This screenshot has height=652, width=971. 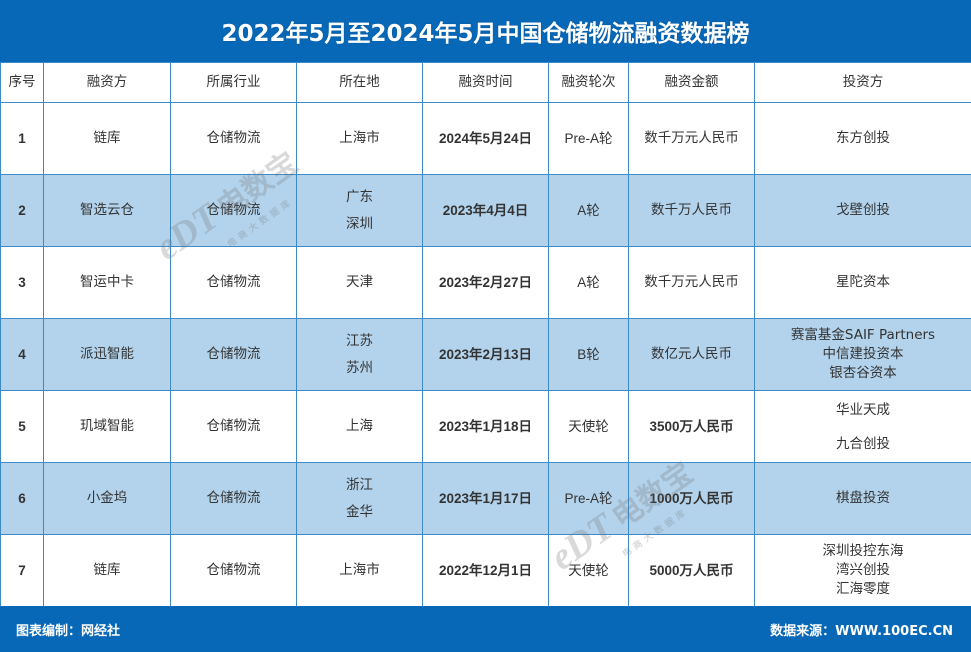 I want to click on column-header-industry: 所属行业, so click(x=233, y=82).